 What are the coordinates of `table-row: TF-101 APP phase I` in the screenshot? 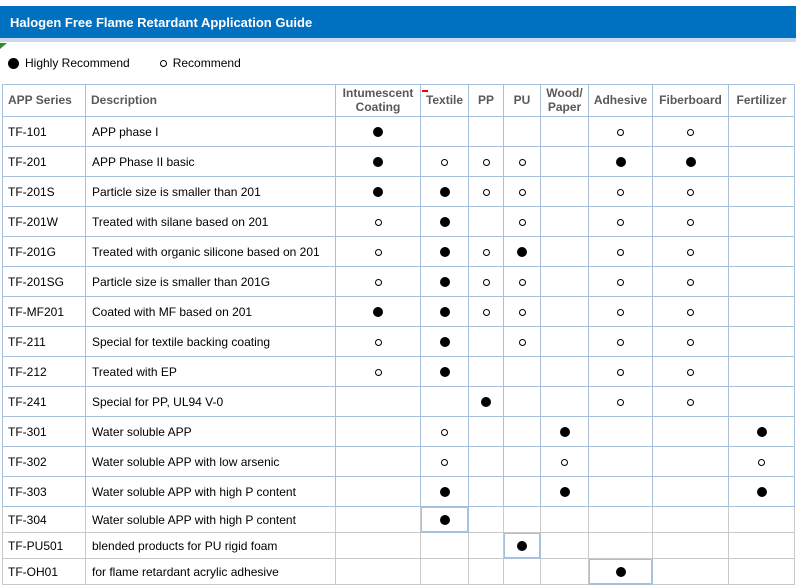 It's located at (398, 131).